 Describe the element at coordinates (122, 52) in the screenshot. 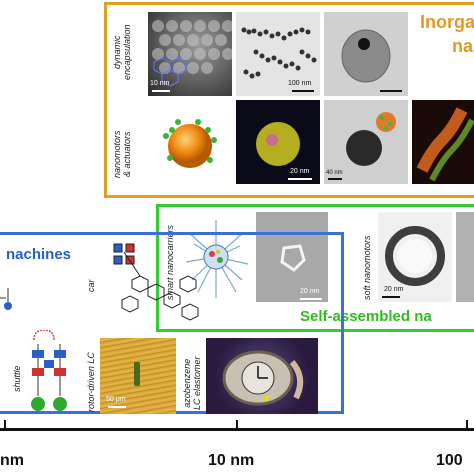

I see `dynamic-encapsulation-label: dynamic encapsulation` at that location.